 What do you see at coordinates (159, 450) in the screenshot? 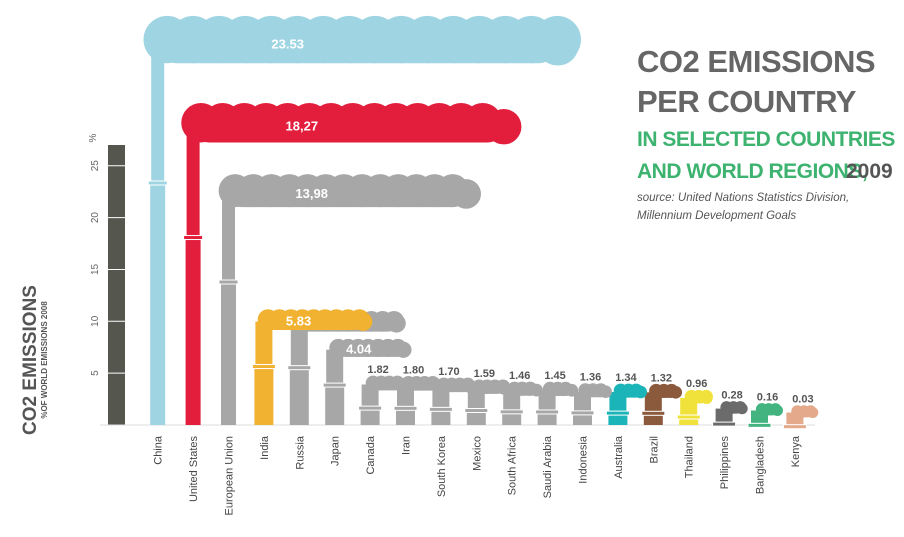
I see `x-tick-label: China` at bounding box center [159, 450].